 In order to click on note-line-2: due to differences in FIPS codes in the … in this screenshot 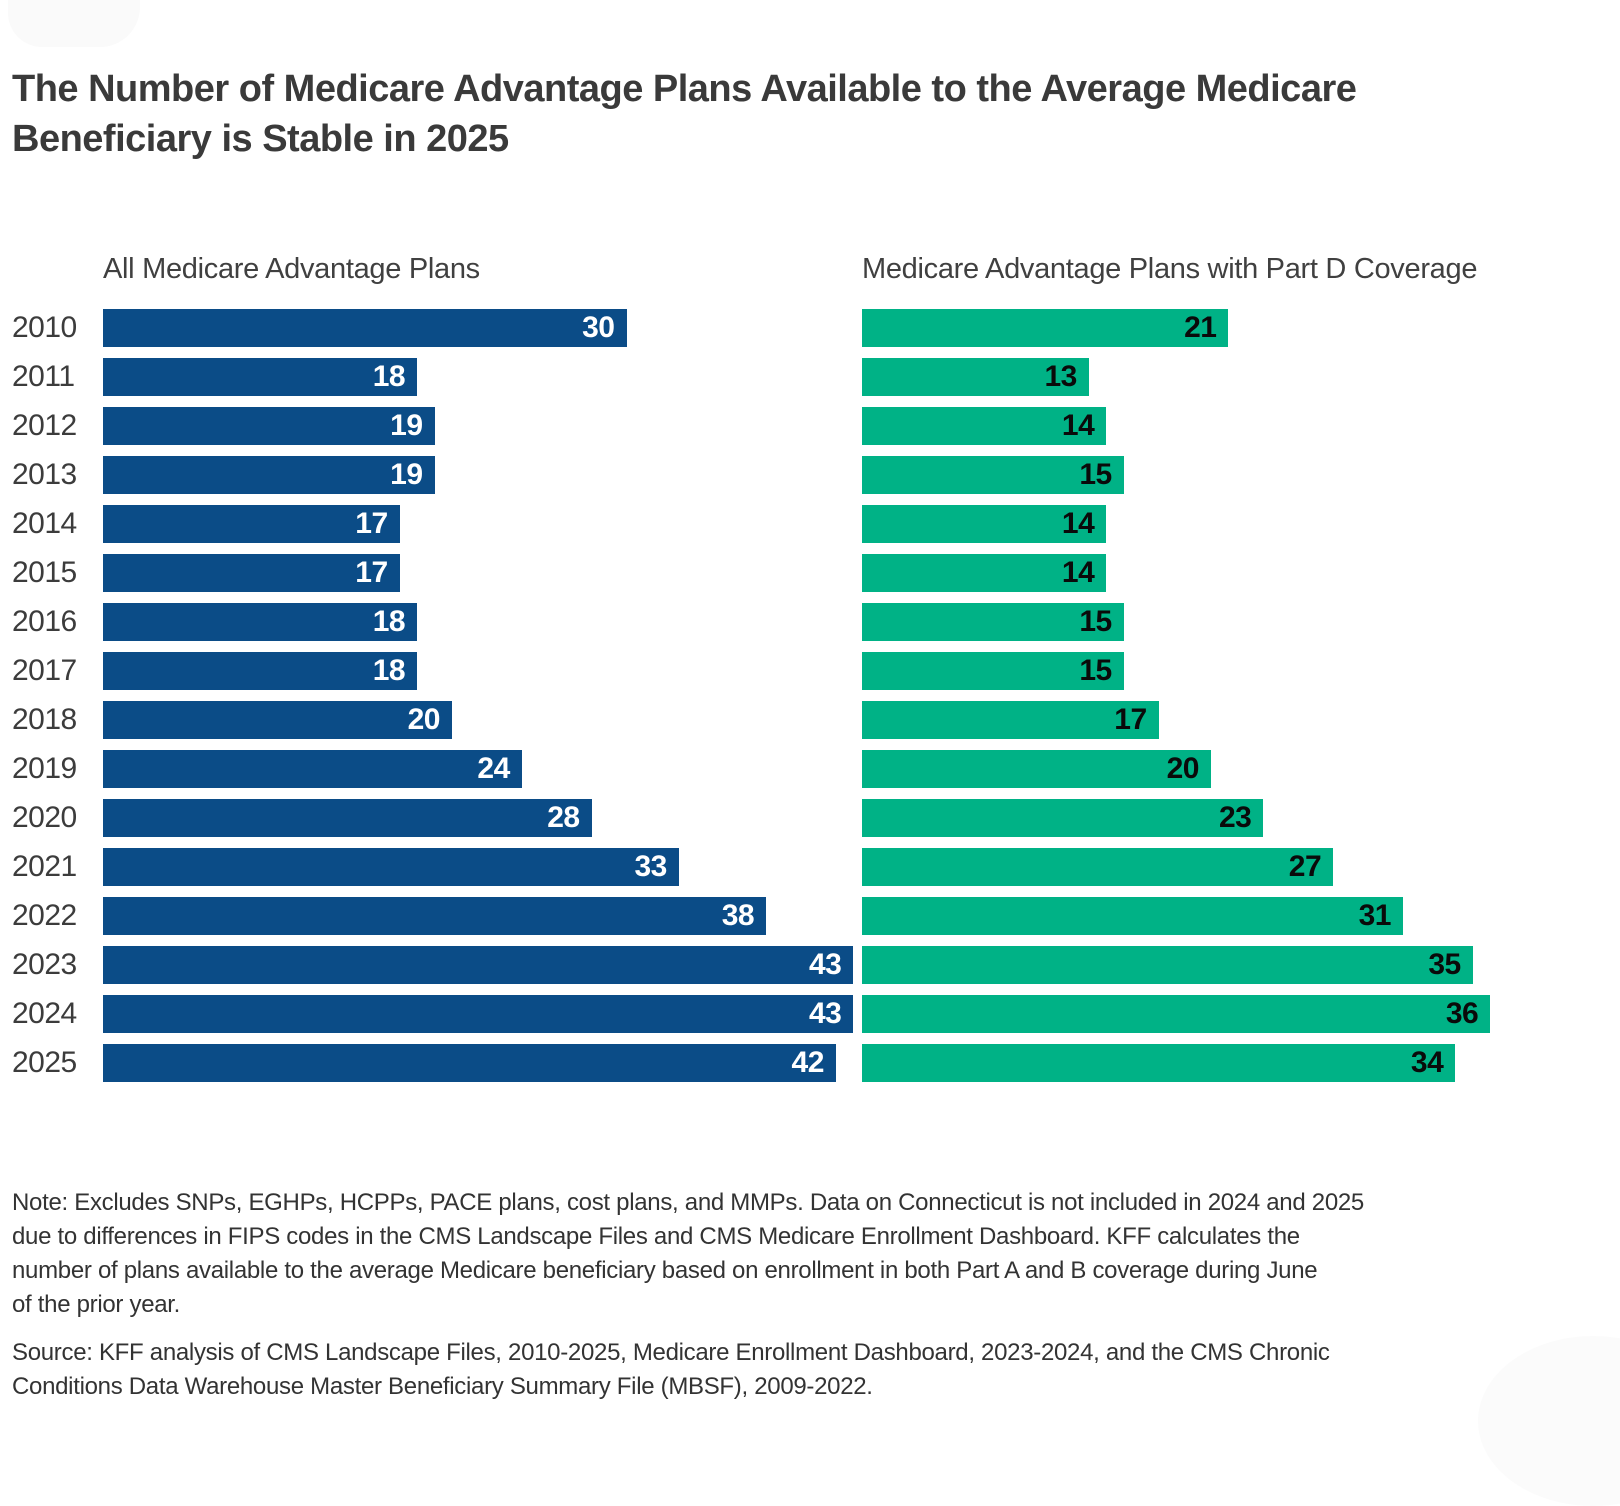, I will do `click(656, 1236)`.